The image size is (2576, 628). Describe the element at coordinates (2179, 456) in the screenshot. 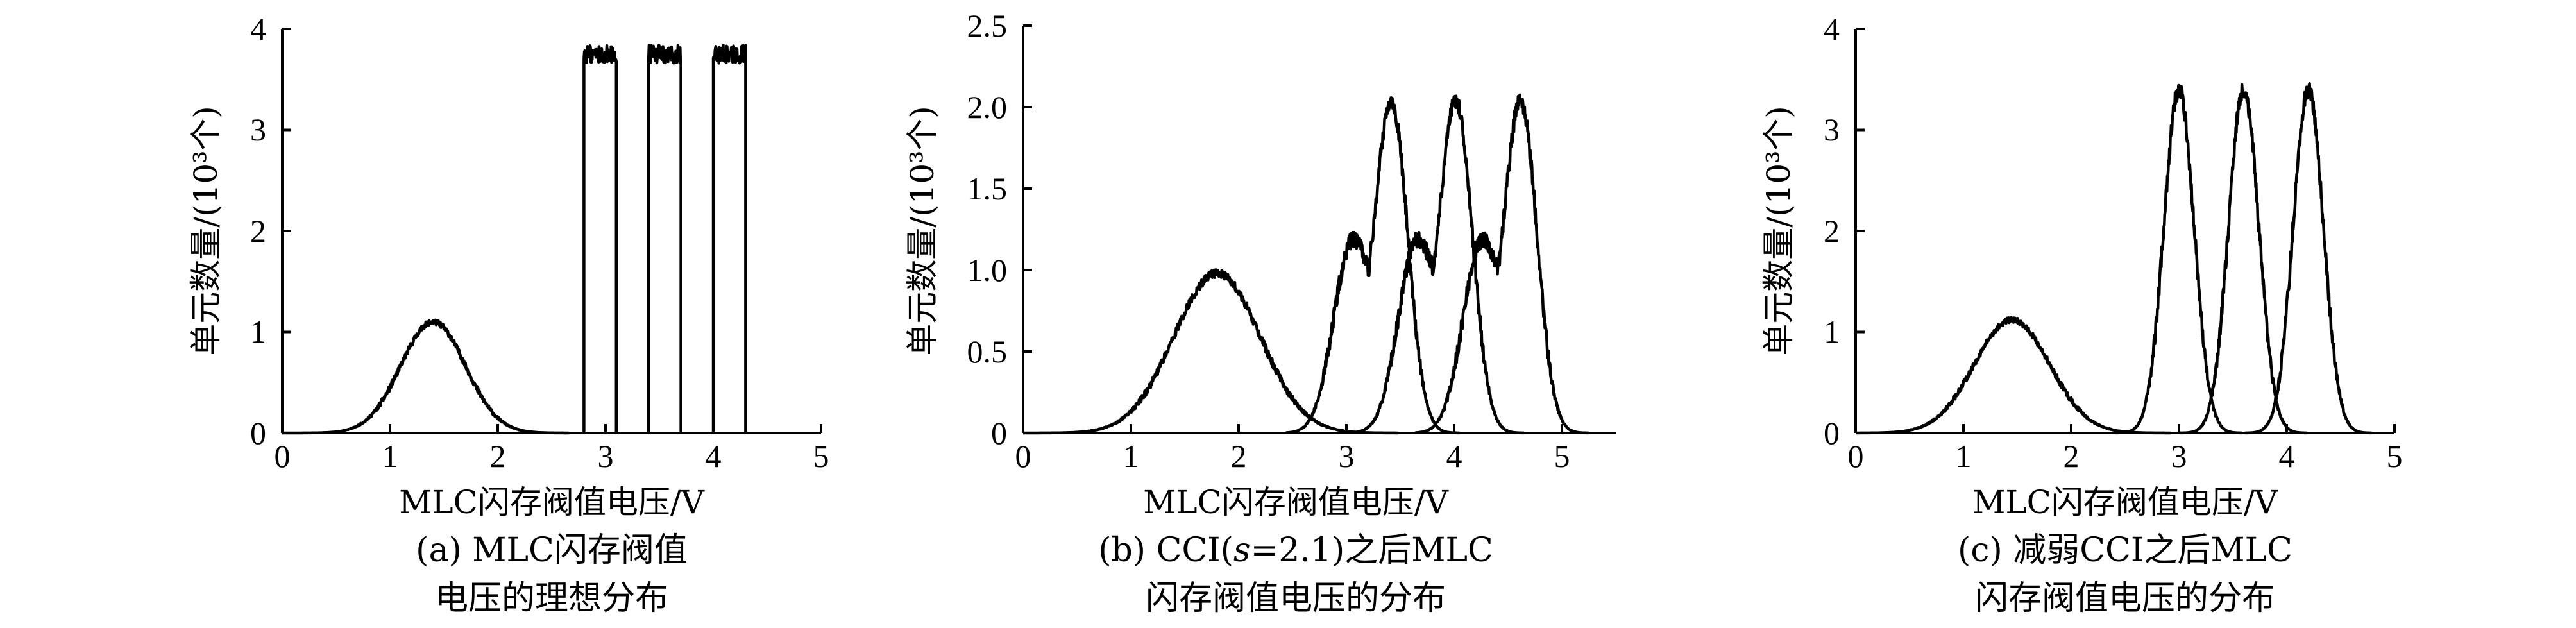

I see `panel-c-xtick-3: 3` at that location.